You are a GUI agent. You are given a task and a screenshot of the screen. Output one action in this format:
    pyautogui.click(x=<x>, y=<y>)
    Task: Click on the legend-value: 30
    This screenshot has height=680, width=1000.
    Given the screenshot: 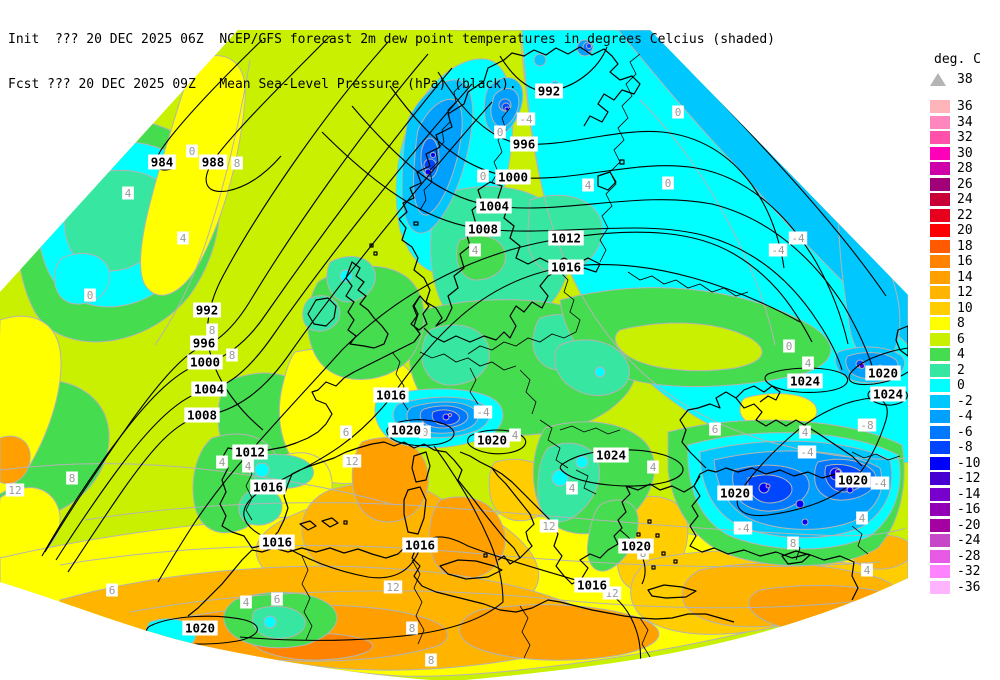 What is the action you would take?
    pyautogui.click(x=965, y=153)
    